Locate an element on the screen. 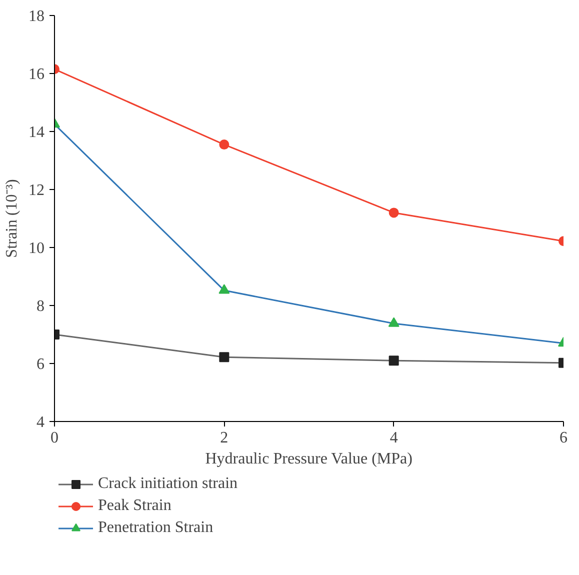 This screenshot has height=575, width=579. legend-label: Penetration Strain is located at coordinates (156, 528).